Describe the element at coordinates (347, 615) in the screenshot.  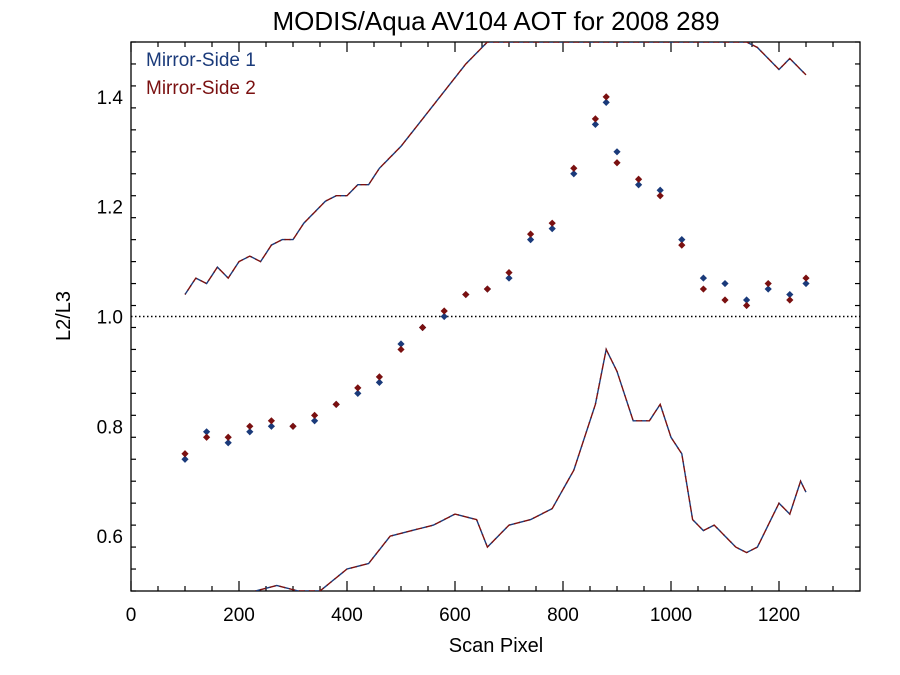
I see `x-tick-label: 400` at that location.